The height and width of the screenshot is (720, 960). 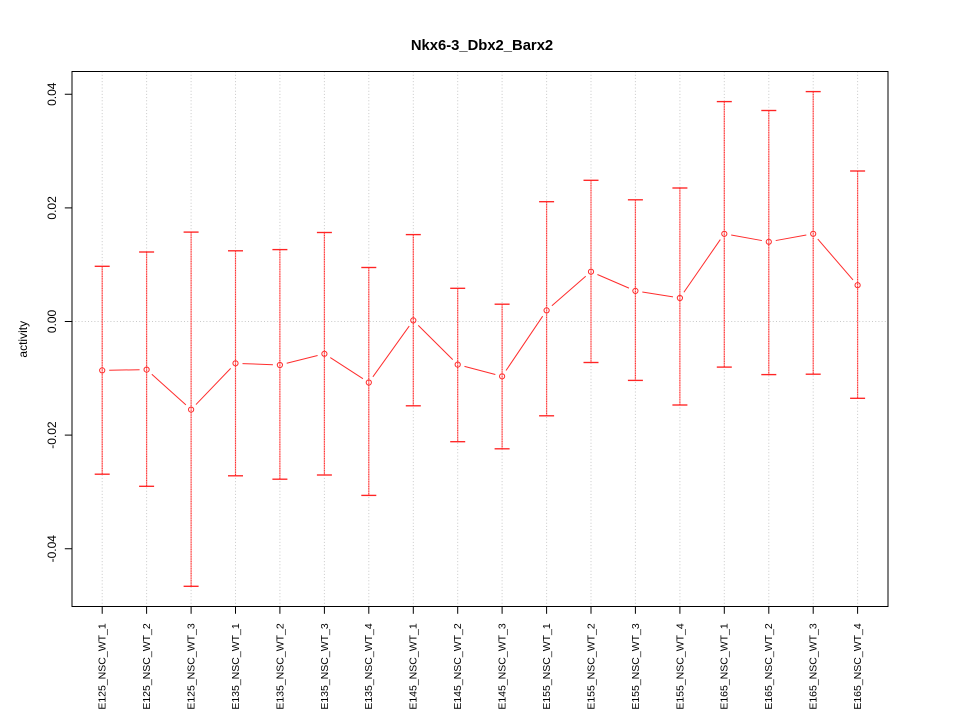 What do you see at coordinates (147, 666) in the screenshot?
I see `svg-text: E125_NSC_WT_2` at bounding box center [147, 666].